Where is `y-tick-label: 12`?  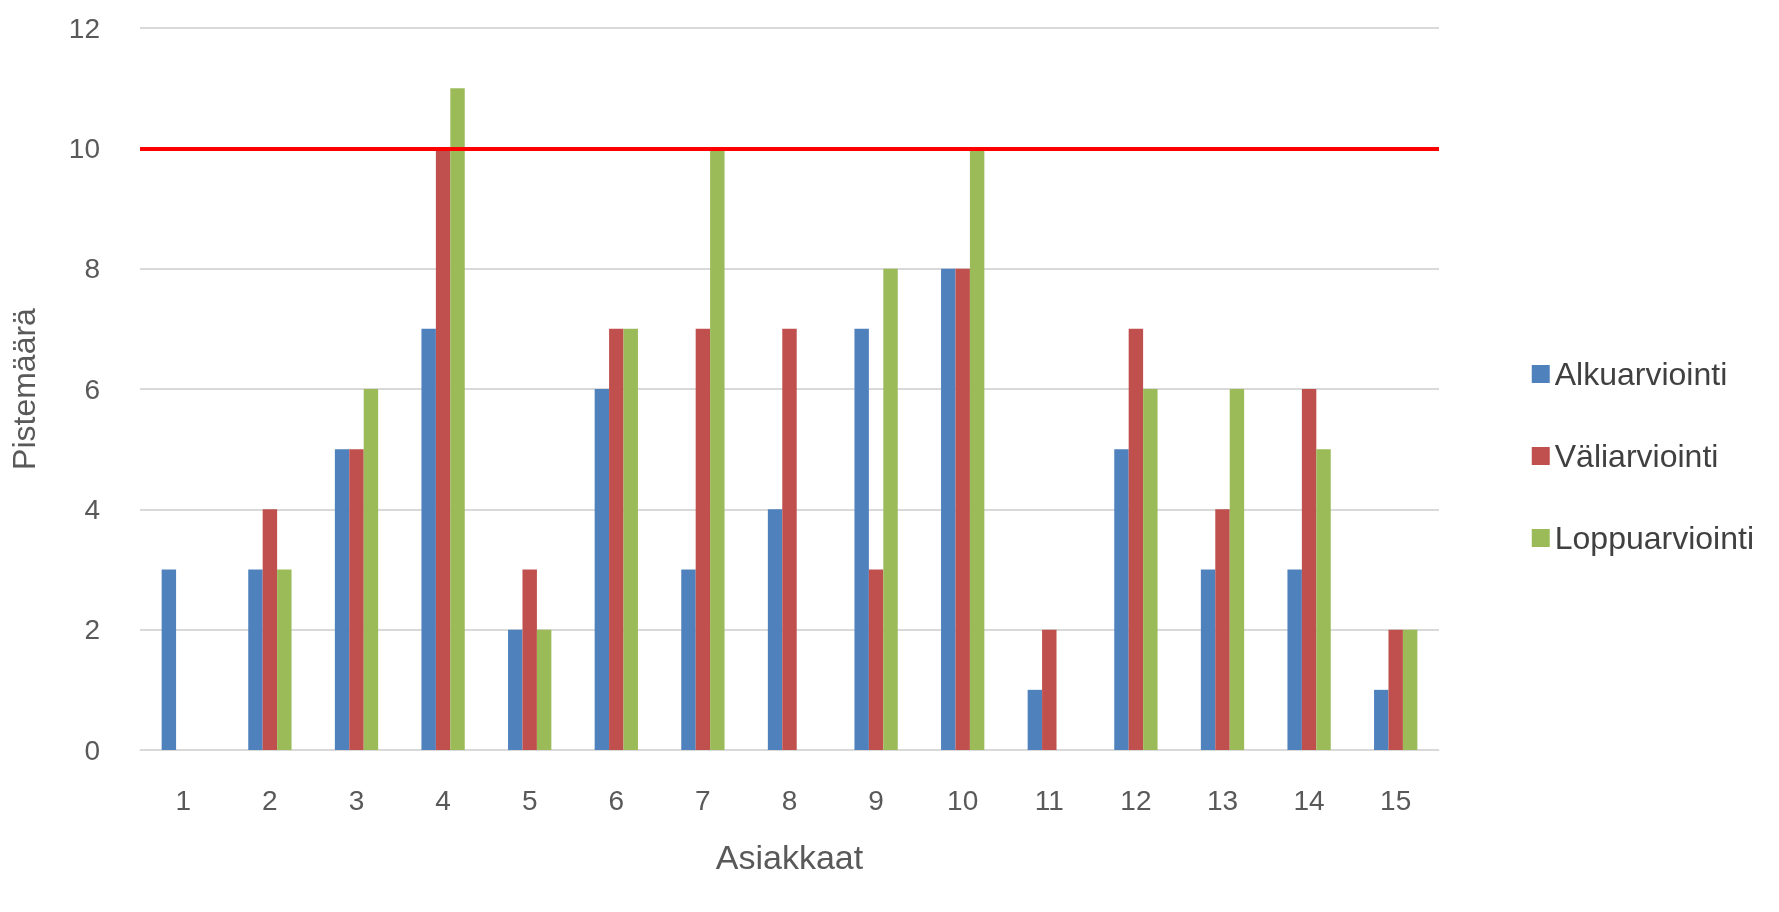
y-tick-label: 12 is located at coordinates (84, 28).